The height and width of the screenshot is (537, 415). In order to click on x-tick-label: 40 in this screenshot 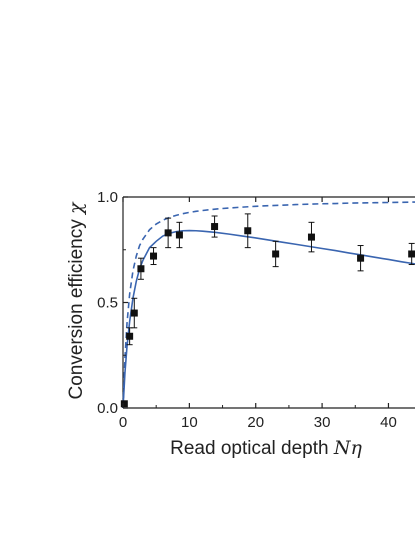, I will do `click(388, 422)`.